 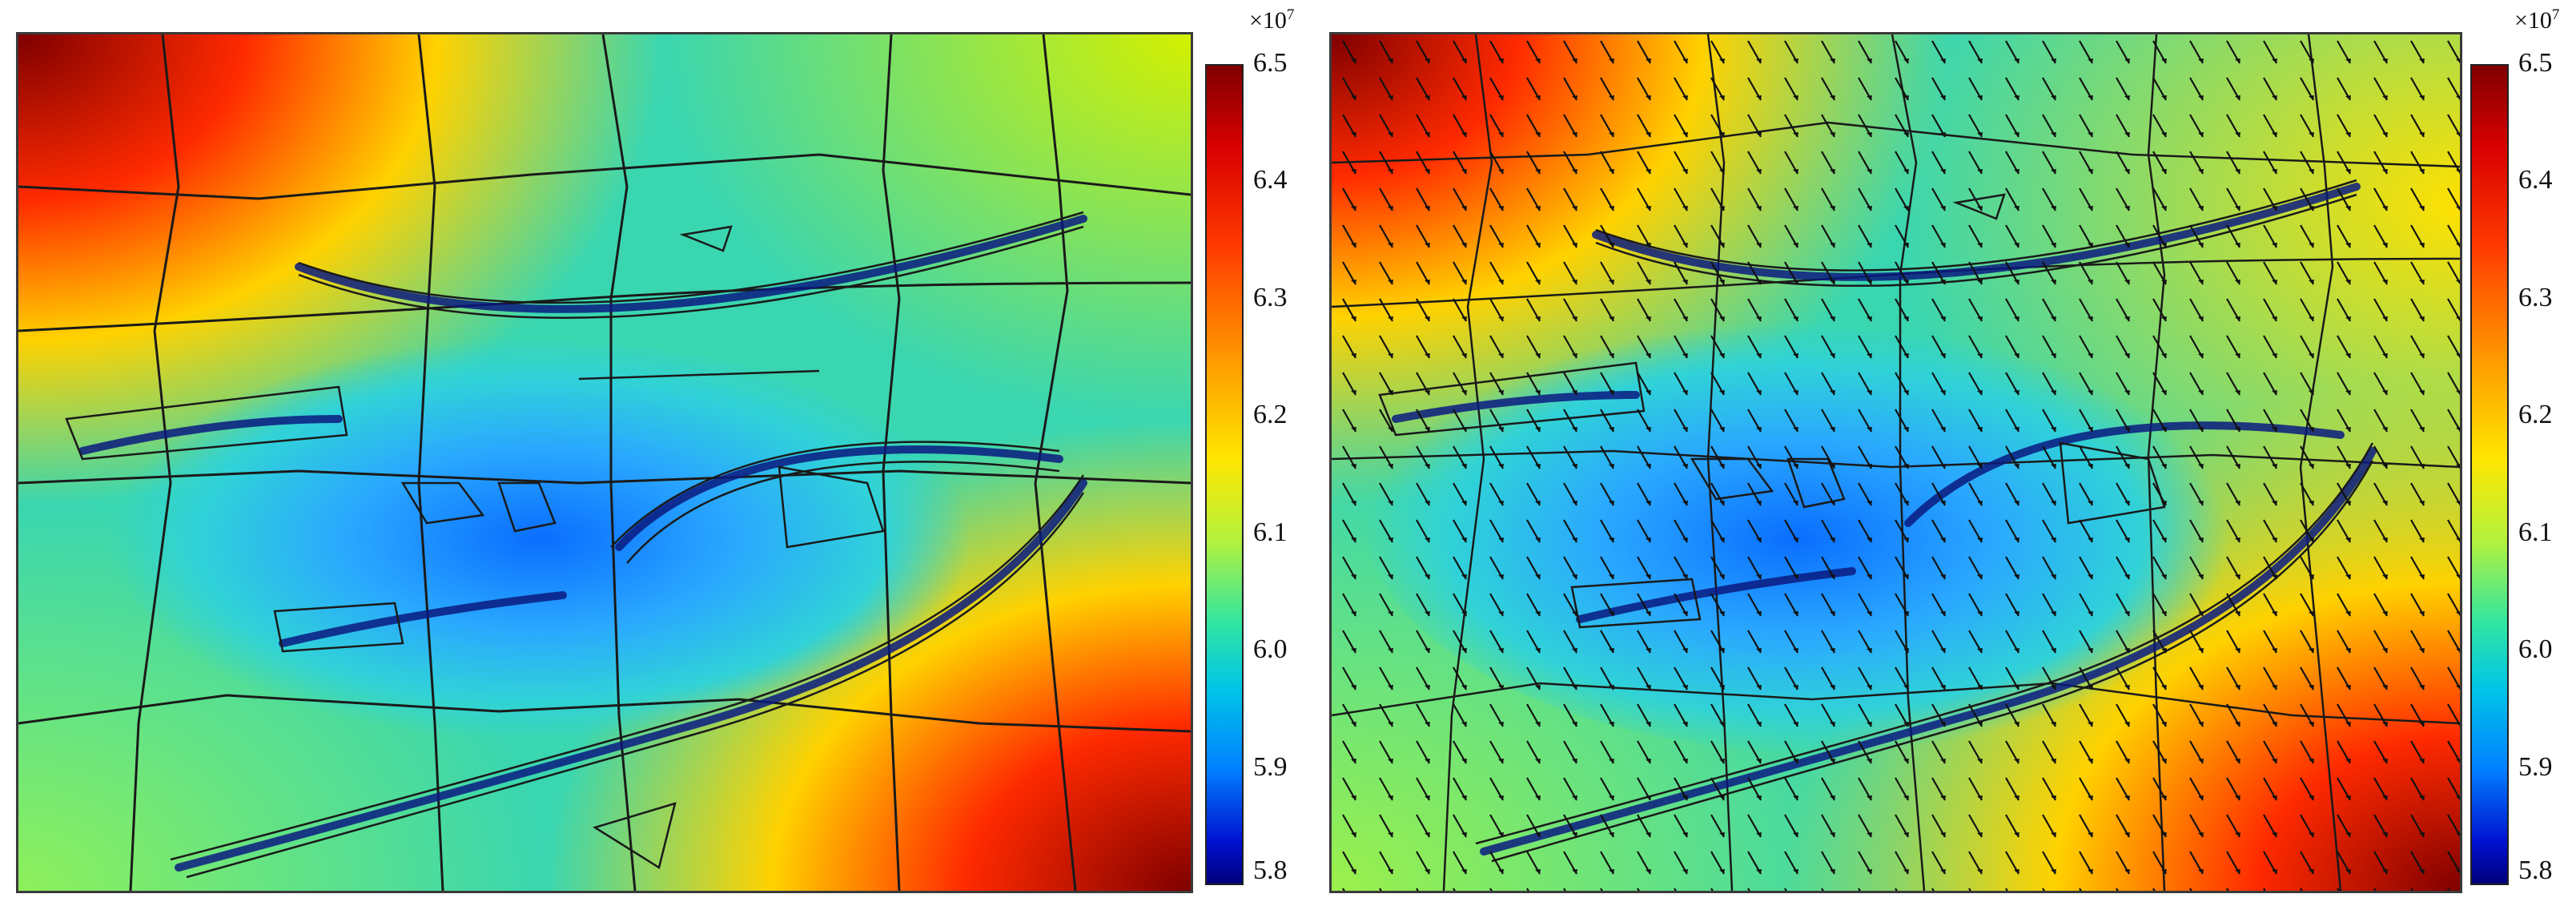 I want to click on colorbar-gradient-left, so click(x=1224, y=474).